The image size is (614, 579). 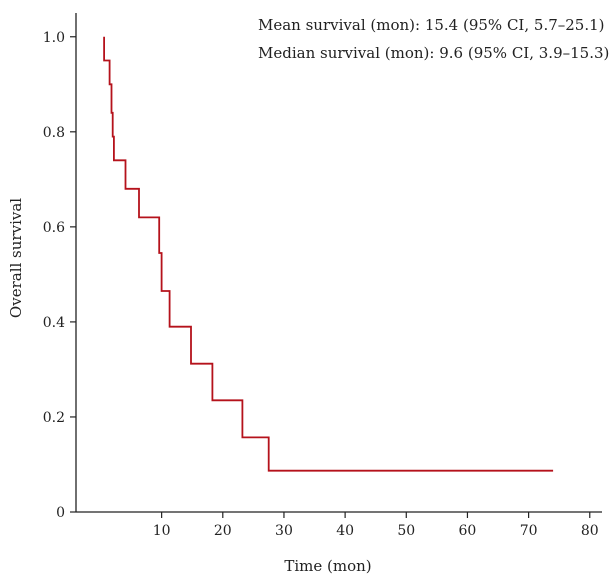 What do you see at coordinates (284, 531) in the screenshot?
I see `x-tick-label: 30` at bounding box center [284, 531].